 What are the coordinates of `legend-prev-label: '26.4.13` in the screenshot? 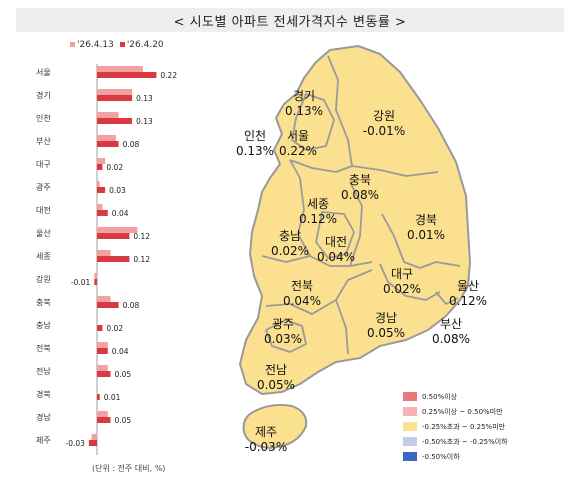 It's located at (95, 45).